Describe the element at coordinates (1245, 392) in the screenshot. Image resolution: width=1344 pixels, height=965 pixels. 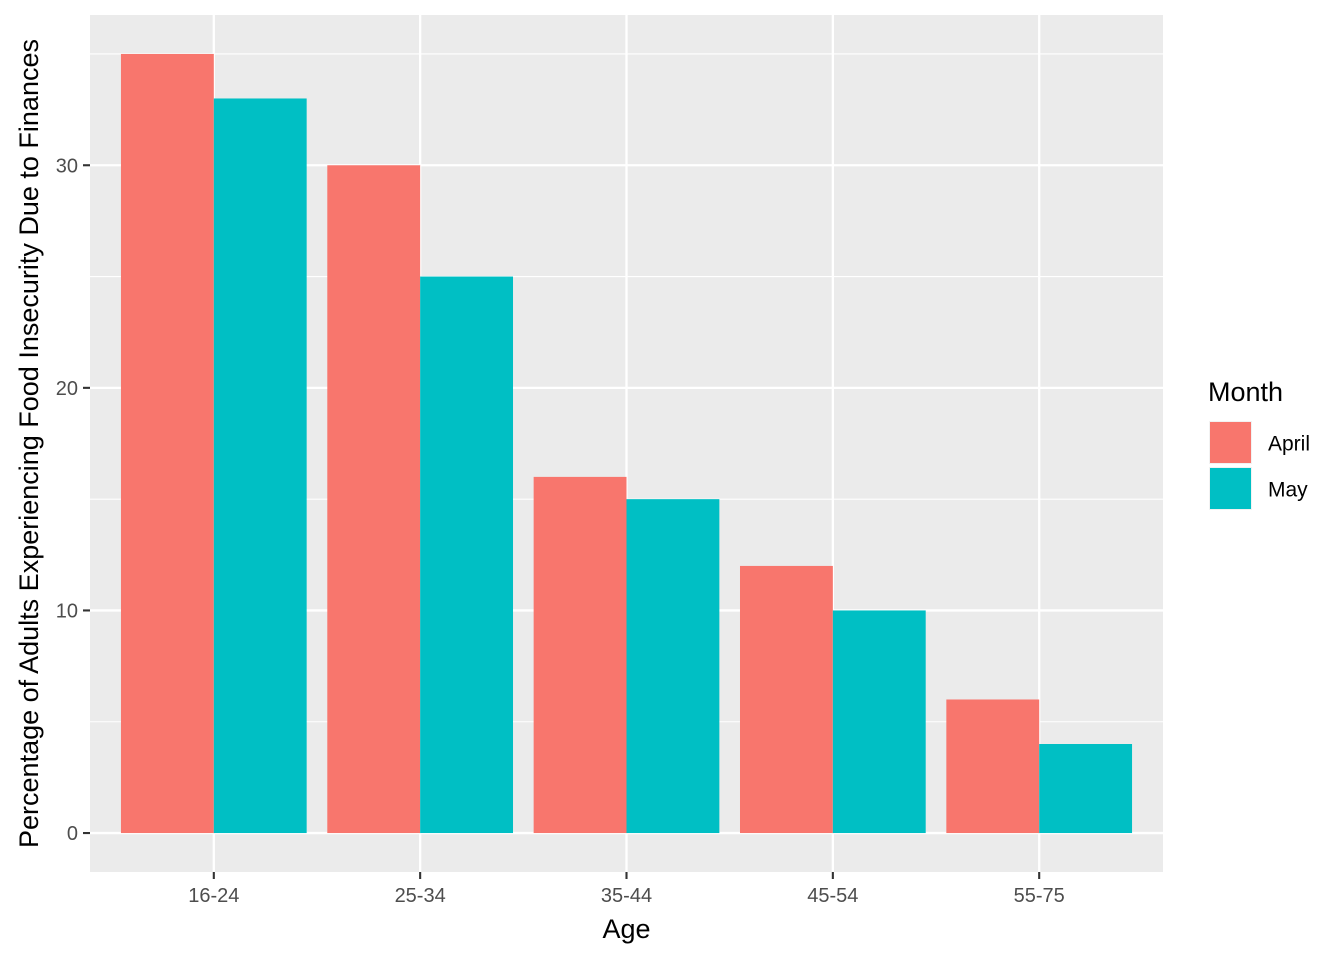
I see `legend-title: Month` at that location.